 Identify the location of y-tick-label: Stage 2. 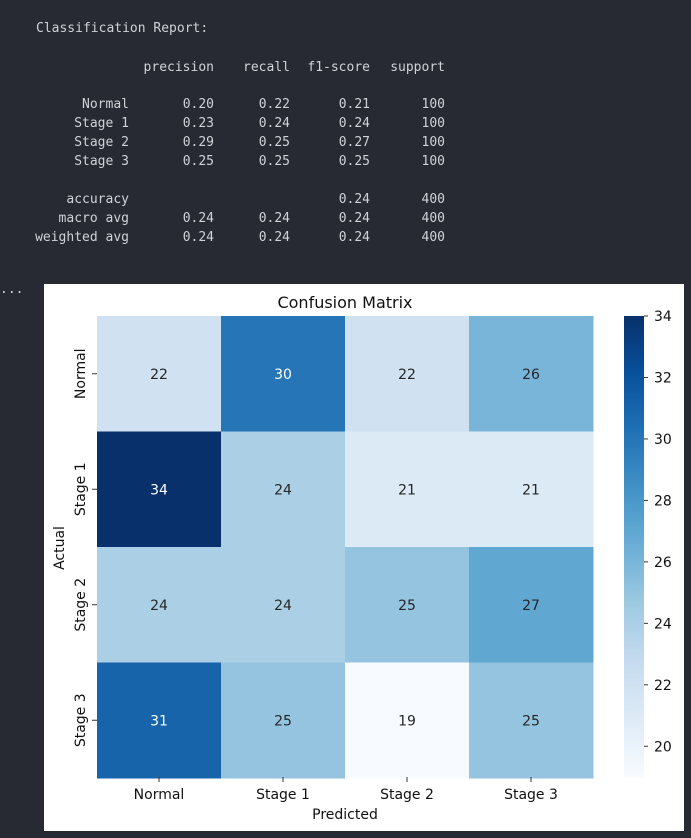
(81, 605).